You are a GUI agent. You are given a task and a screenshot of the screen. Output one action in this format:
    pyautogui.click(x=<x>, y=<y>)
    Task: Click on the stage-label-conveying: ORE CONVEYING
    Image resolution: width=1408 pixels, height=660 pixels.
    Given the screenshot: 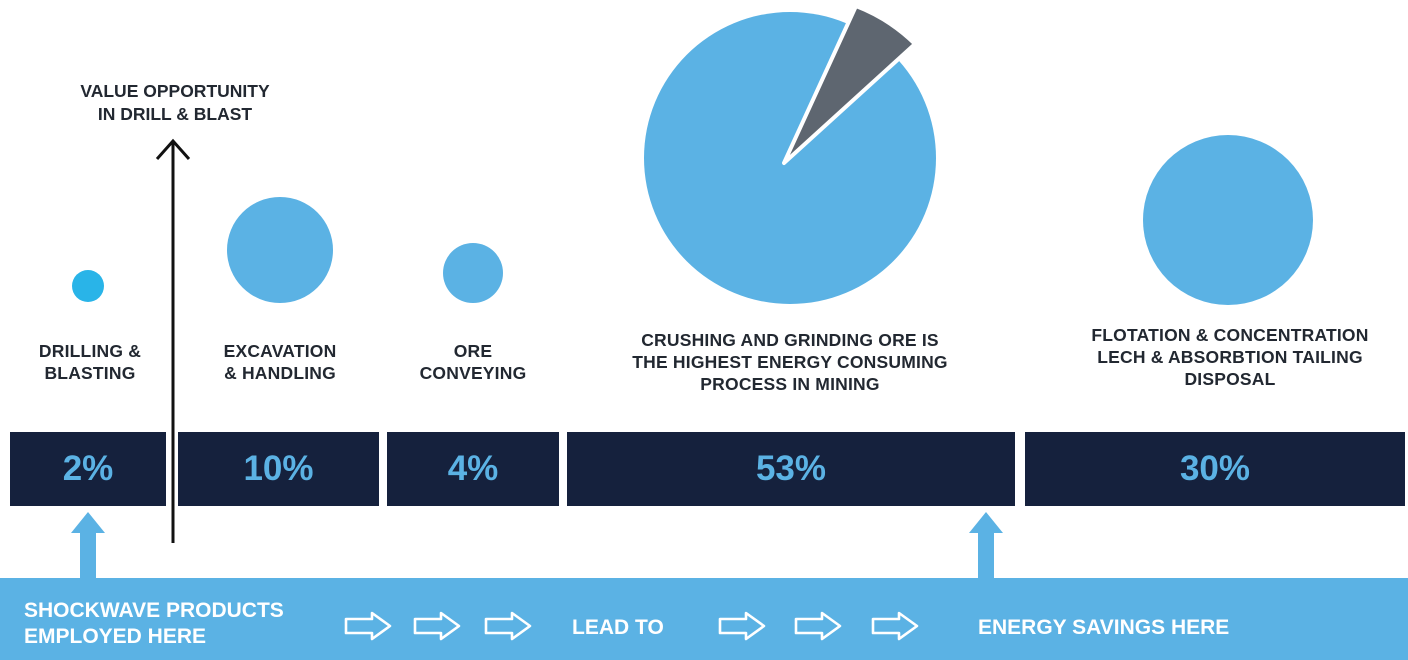 What is the action you would take?
    pyautogui.click(x=473, y=362)
    